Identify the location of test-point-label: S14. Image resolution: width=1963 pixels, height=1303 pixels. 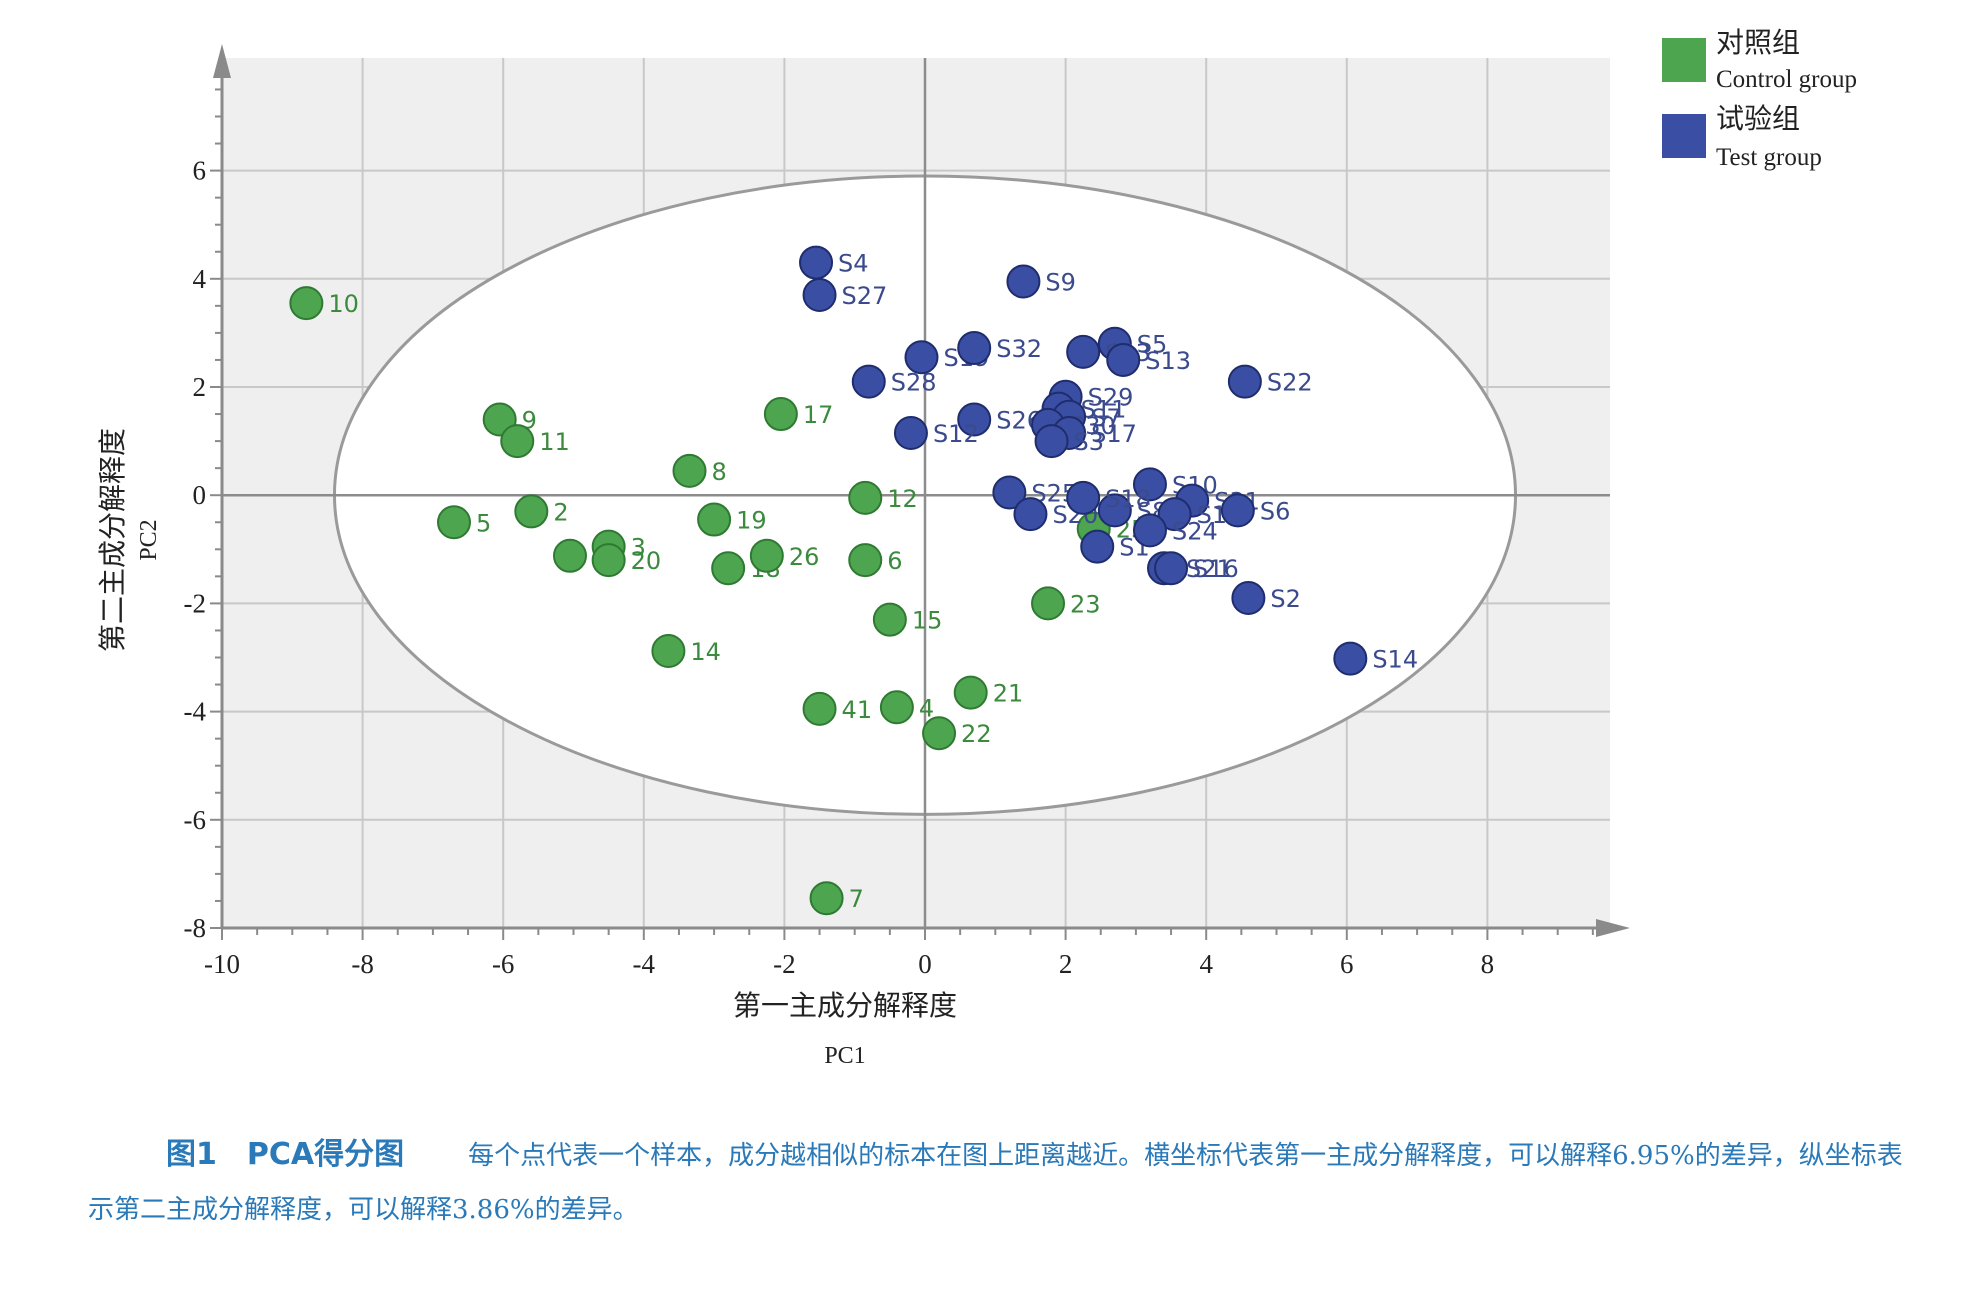
(1395, 660).